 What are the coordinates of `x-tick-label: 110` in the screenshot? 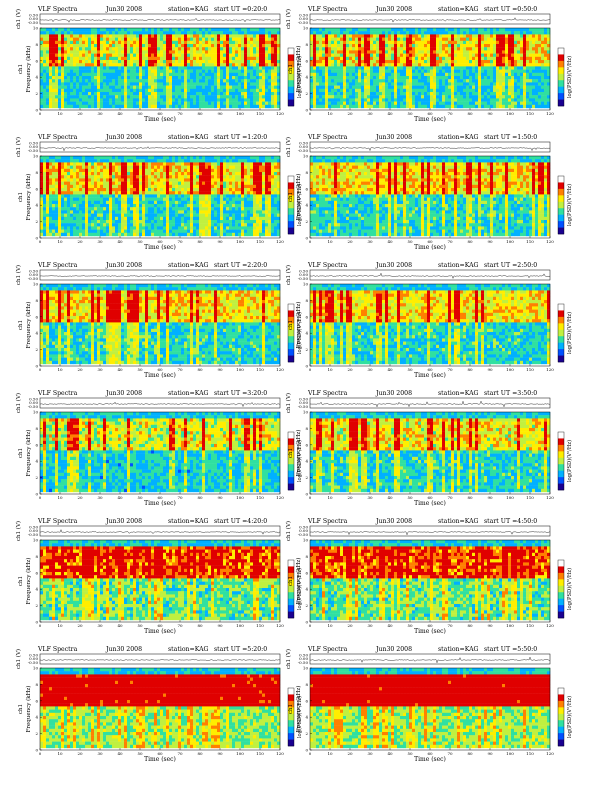 It's located at (530, 497).